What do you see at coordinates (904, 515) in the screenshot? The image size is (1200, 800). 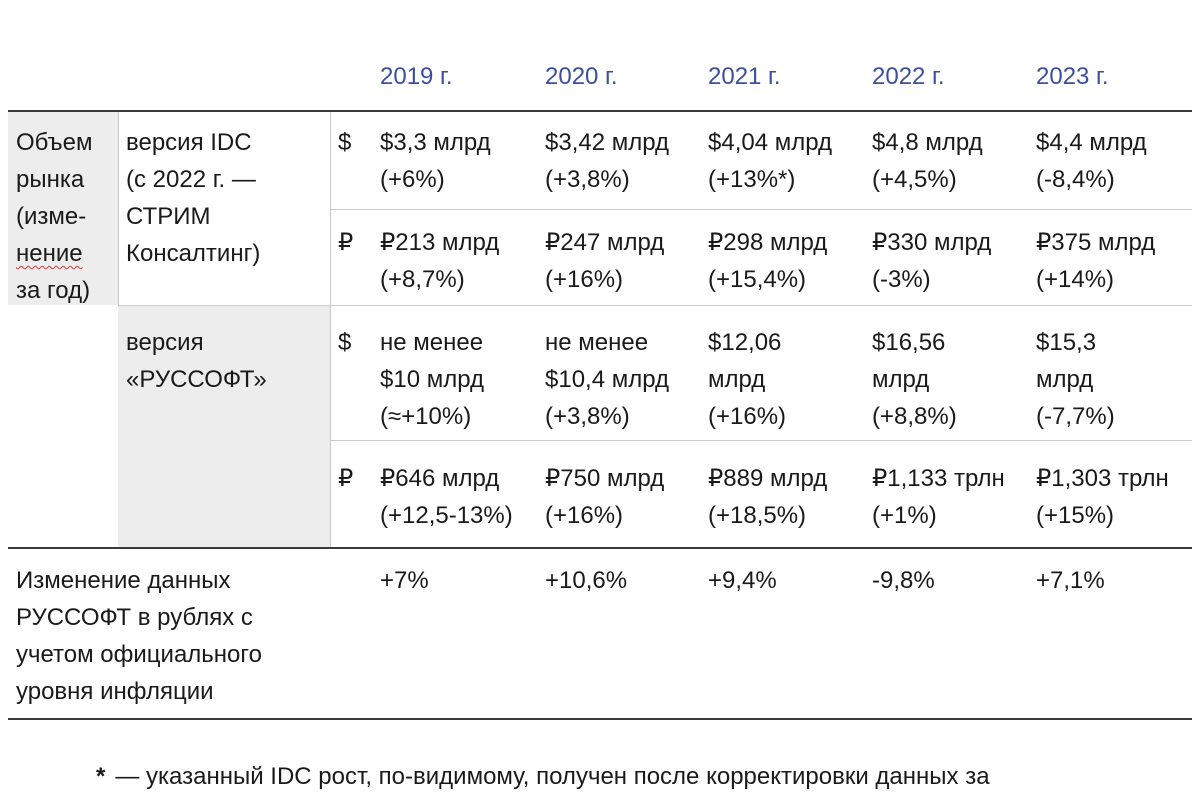 I see `cell-line: (+1%)` at bounding box center [904, 515].